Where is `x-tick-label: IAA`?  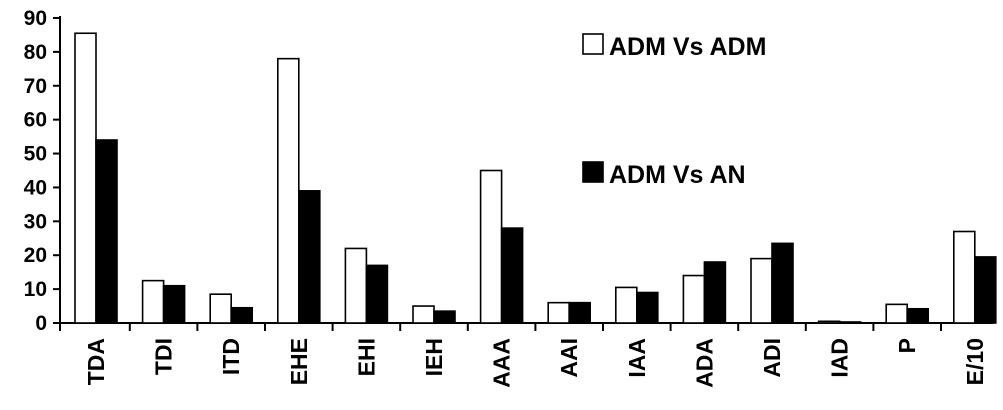 x-tick-label: IAA is located at coordinates (637, 358).